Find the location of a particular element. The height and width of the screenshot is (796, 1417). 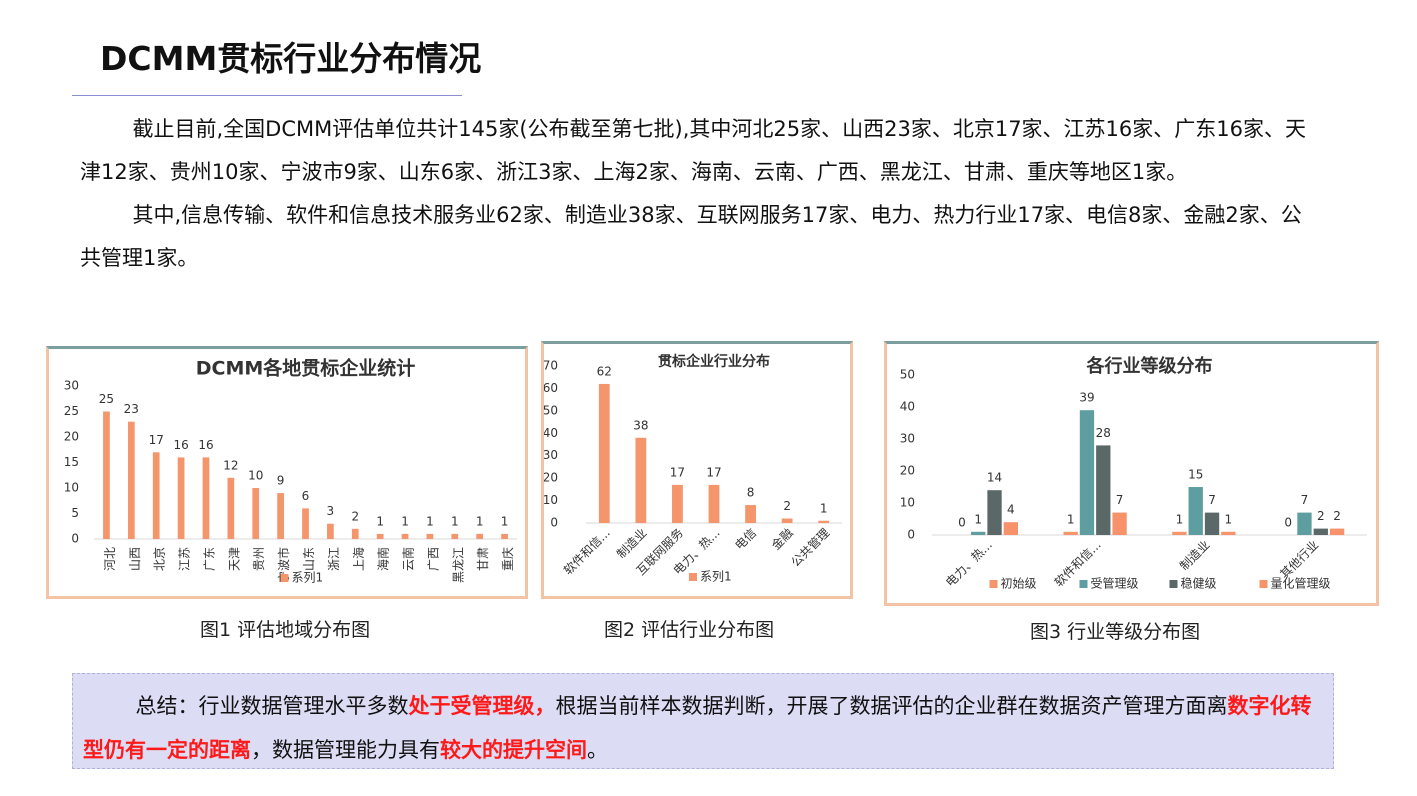

slide-title: DCMM贯标行业分布情况 is located at coordinates (291, 58).